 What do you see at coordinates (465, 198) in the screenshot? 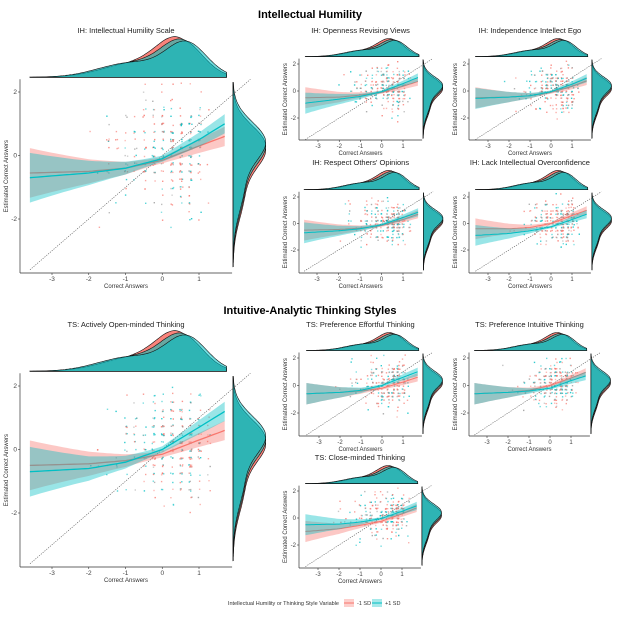
I see `y-tick-label: 2` at bounding box center [465, 198].